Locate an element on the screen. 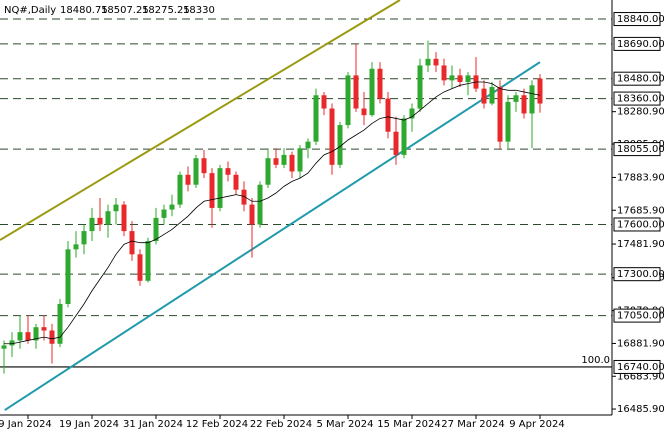 The image size is (664, 438). x-tick-label: 9 Jan 2024 is located at coordinates (26, 424).